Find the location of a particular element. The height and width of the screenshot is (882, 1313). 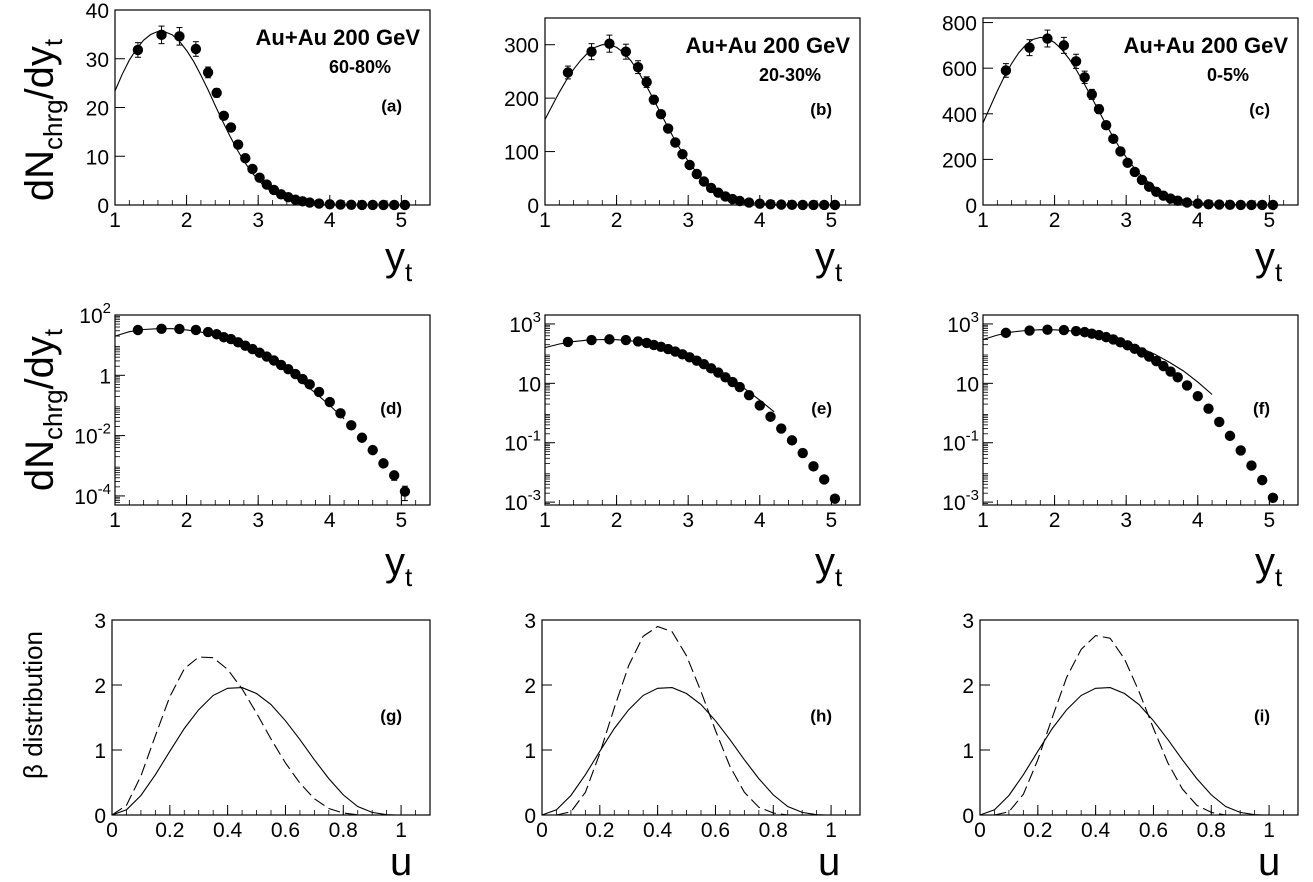

panel-g: 0 0.2 0.4 0.6 0.8 1 0 1 2 3 (g) is located at coordinates (262, 726).